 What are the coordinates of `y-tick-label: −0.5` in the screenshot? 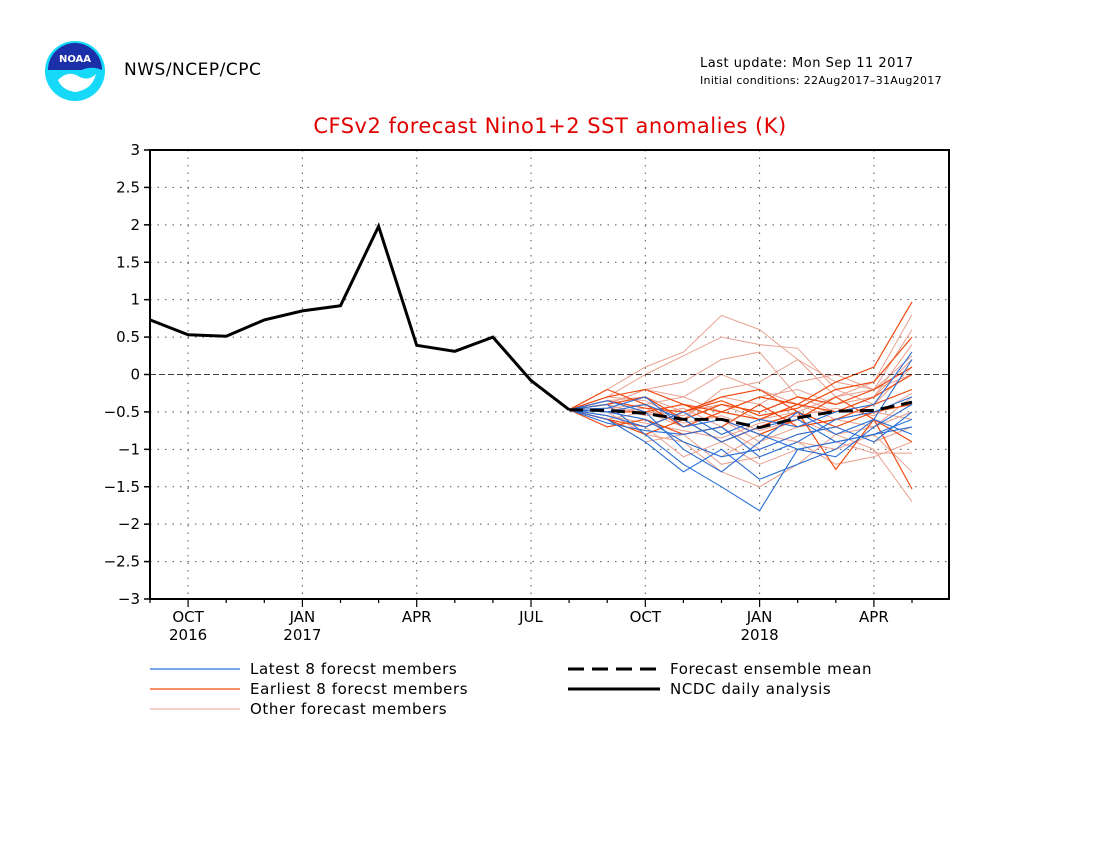 It's located at (122, 412).